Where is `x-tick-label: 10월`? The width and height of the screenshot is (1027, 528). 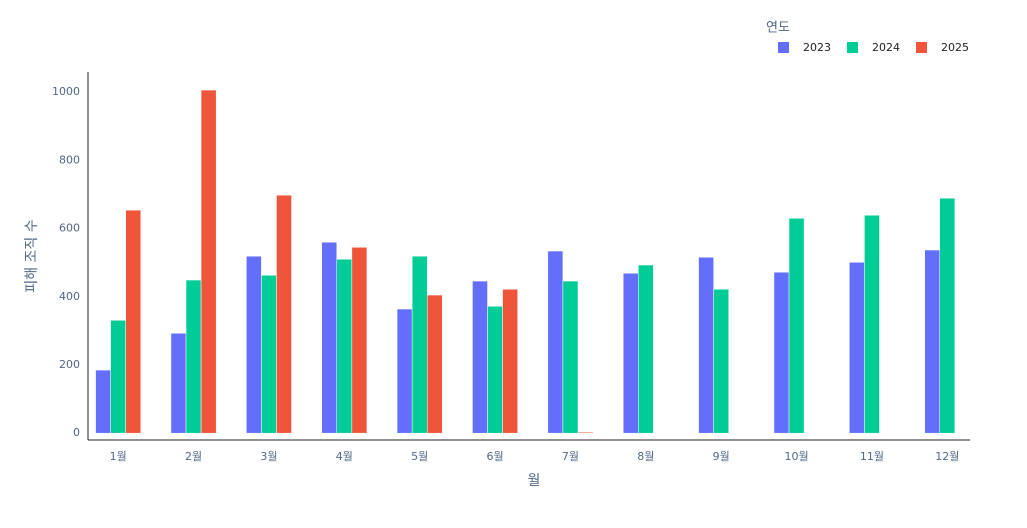
x-tick-label: 10월 is located at coordinates (797, 456).